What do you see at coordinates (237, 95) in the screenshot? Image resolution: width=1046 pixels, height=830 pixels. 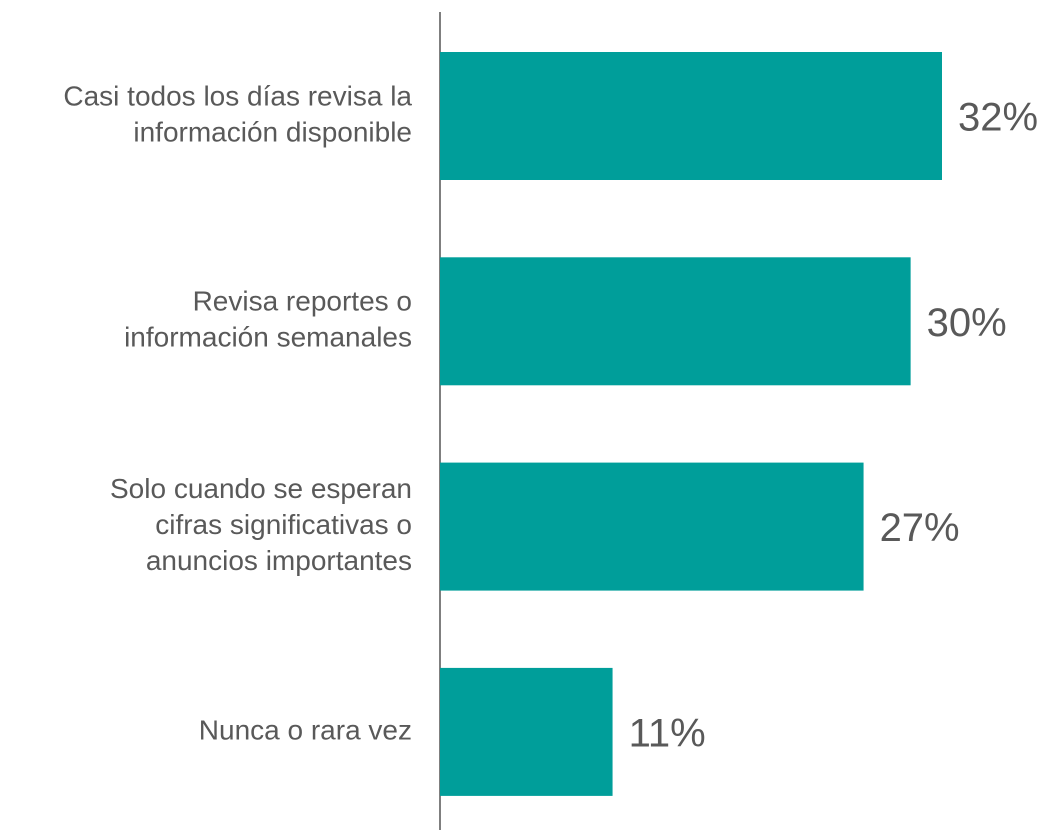 I see `category-label: Casi todos los días revisa la` at bounding box center [237, 95].